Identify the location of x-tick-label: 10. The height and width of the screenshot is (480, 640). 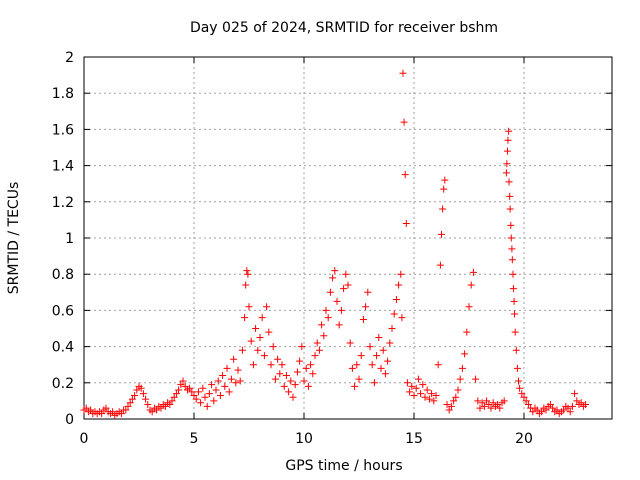
(304, 439).